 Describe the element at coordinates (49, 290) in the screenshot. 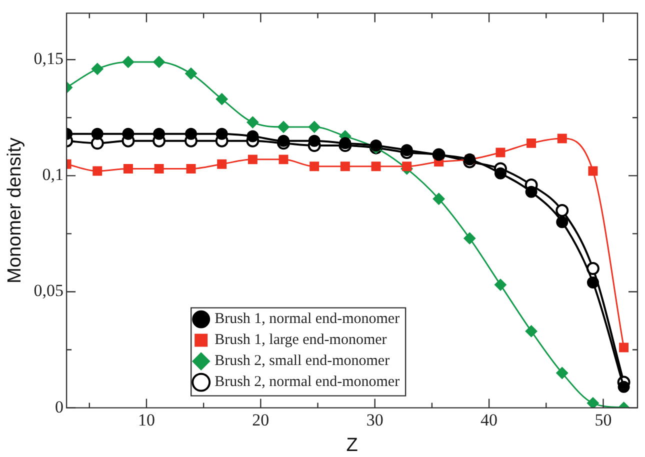

I see `y-tick-label: 0,05` at that location.